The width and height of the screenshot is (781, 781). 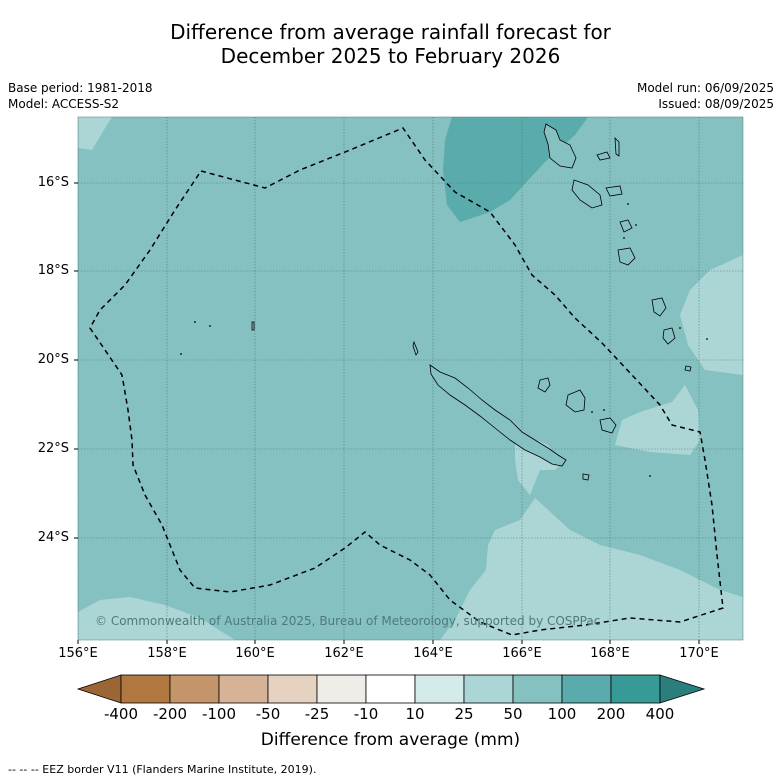 What do you see at coordinates (415, 348) in the screenshot?
I see `belep-islands` at bounding box center [415, 348].